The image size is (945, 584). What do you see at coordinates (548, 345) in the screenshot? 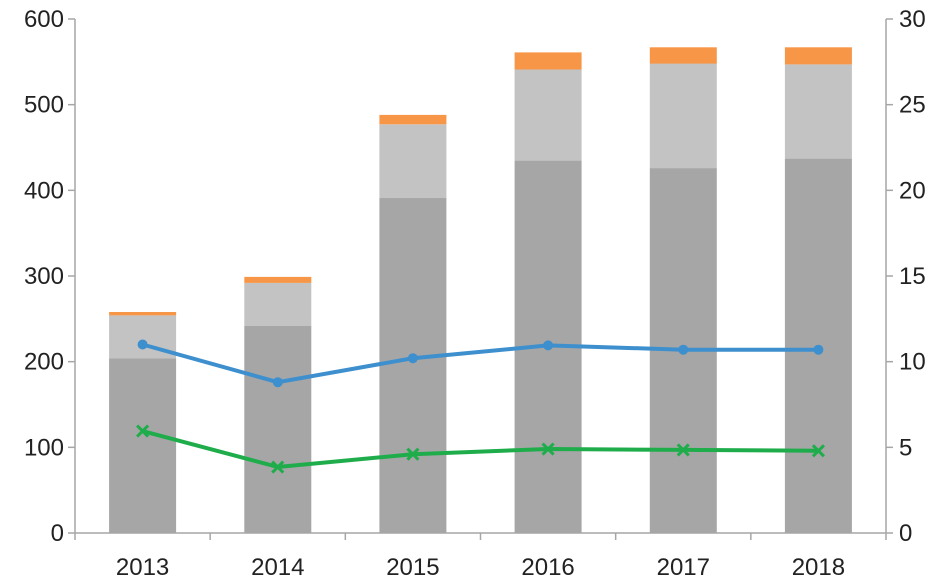
I see `line-series-1-point-2016` at bounding box center [548, 345].